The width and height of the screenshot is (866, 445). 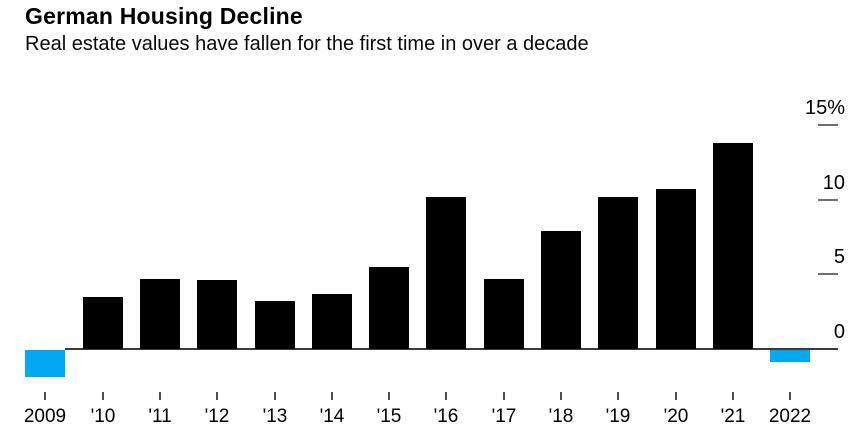 What do you see at coordinates (790, 416) in the screenshot?
I see `x-axis-label: 2022` at bounding box center [790, 416].